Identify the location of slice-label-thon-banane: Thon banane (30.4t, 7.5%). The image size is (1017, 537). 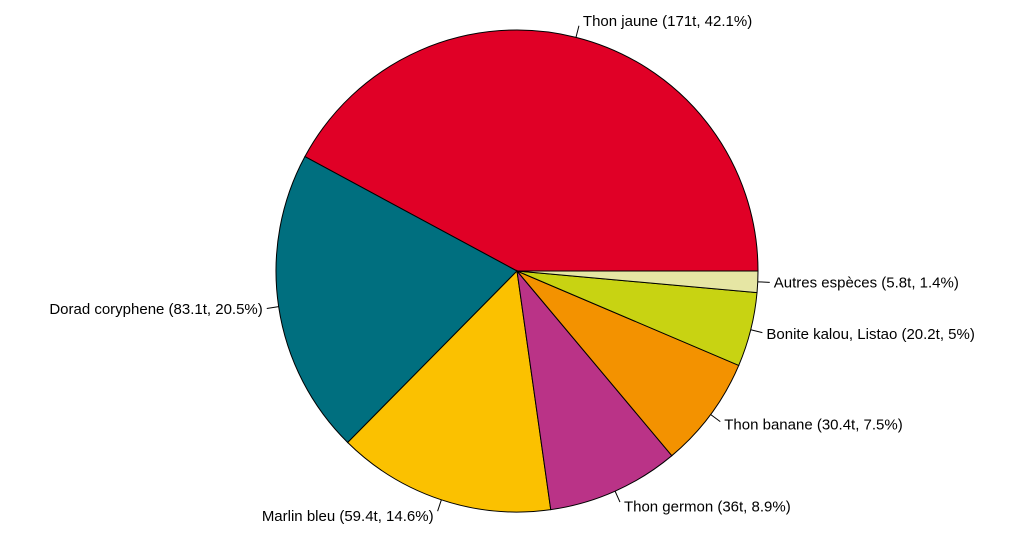
(813, 425).